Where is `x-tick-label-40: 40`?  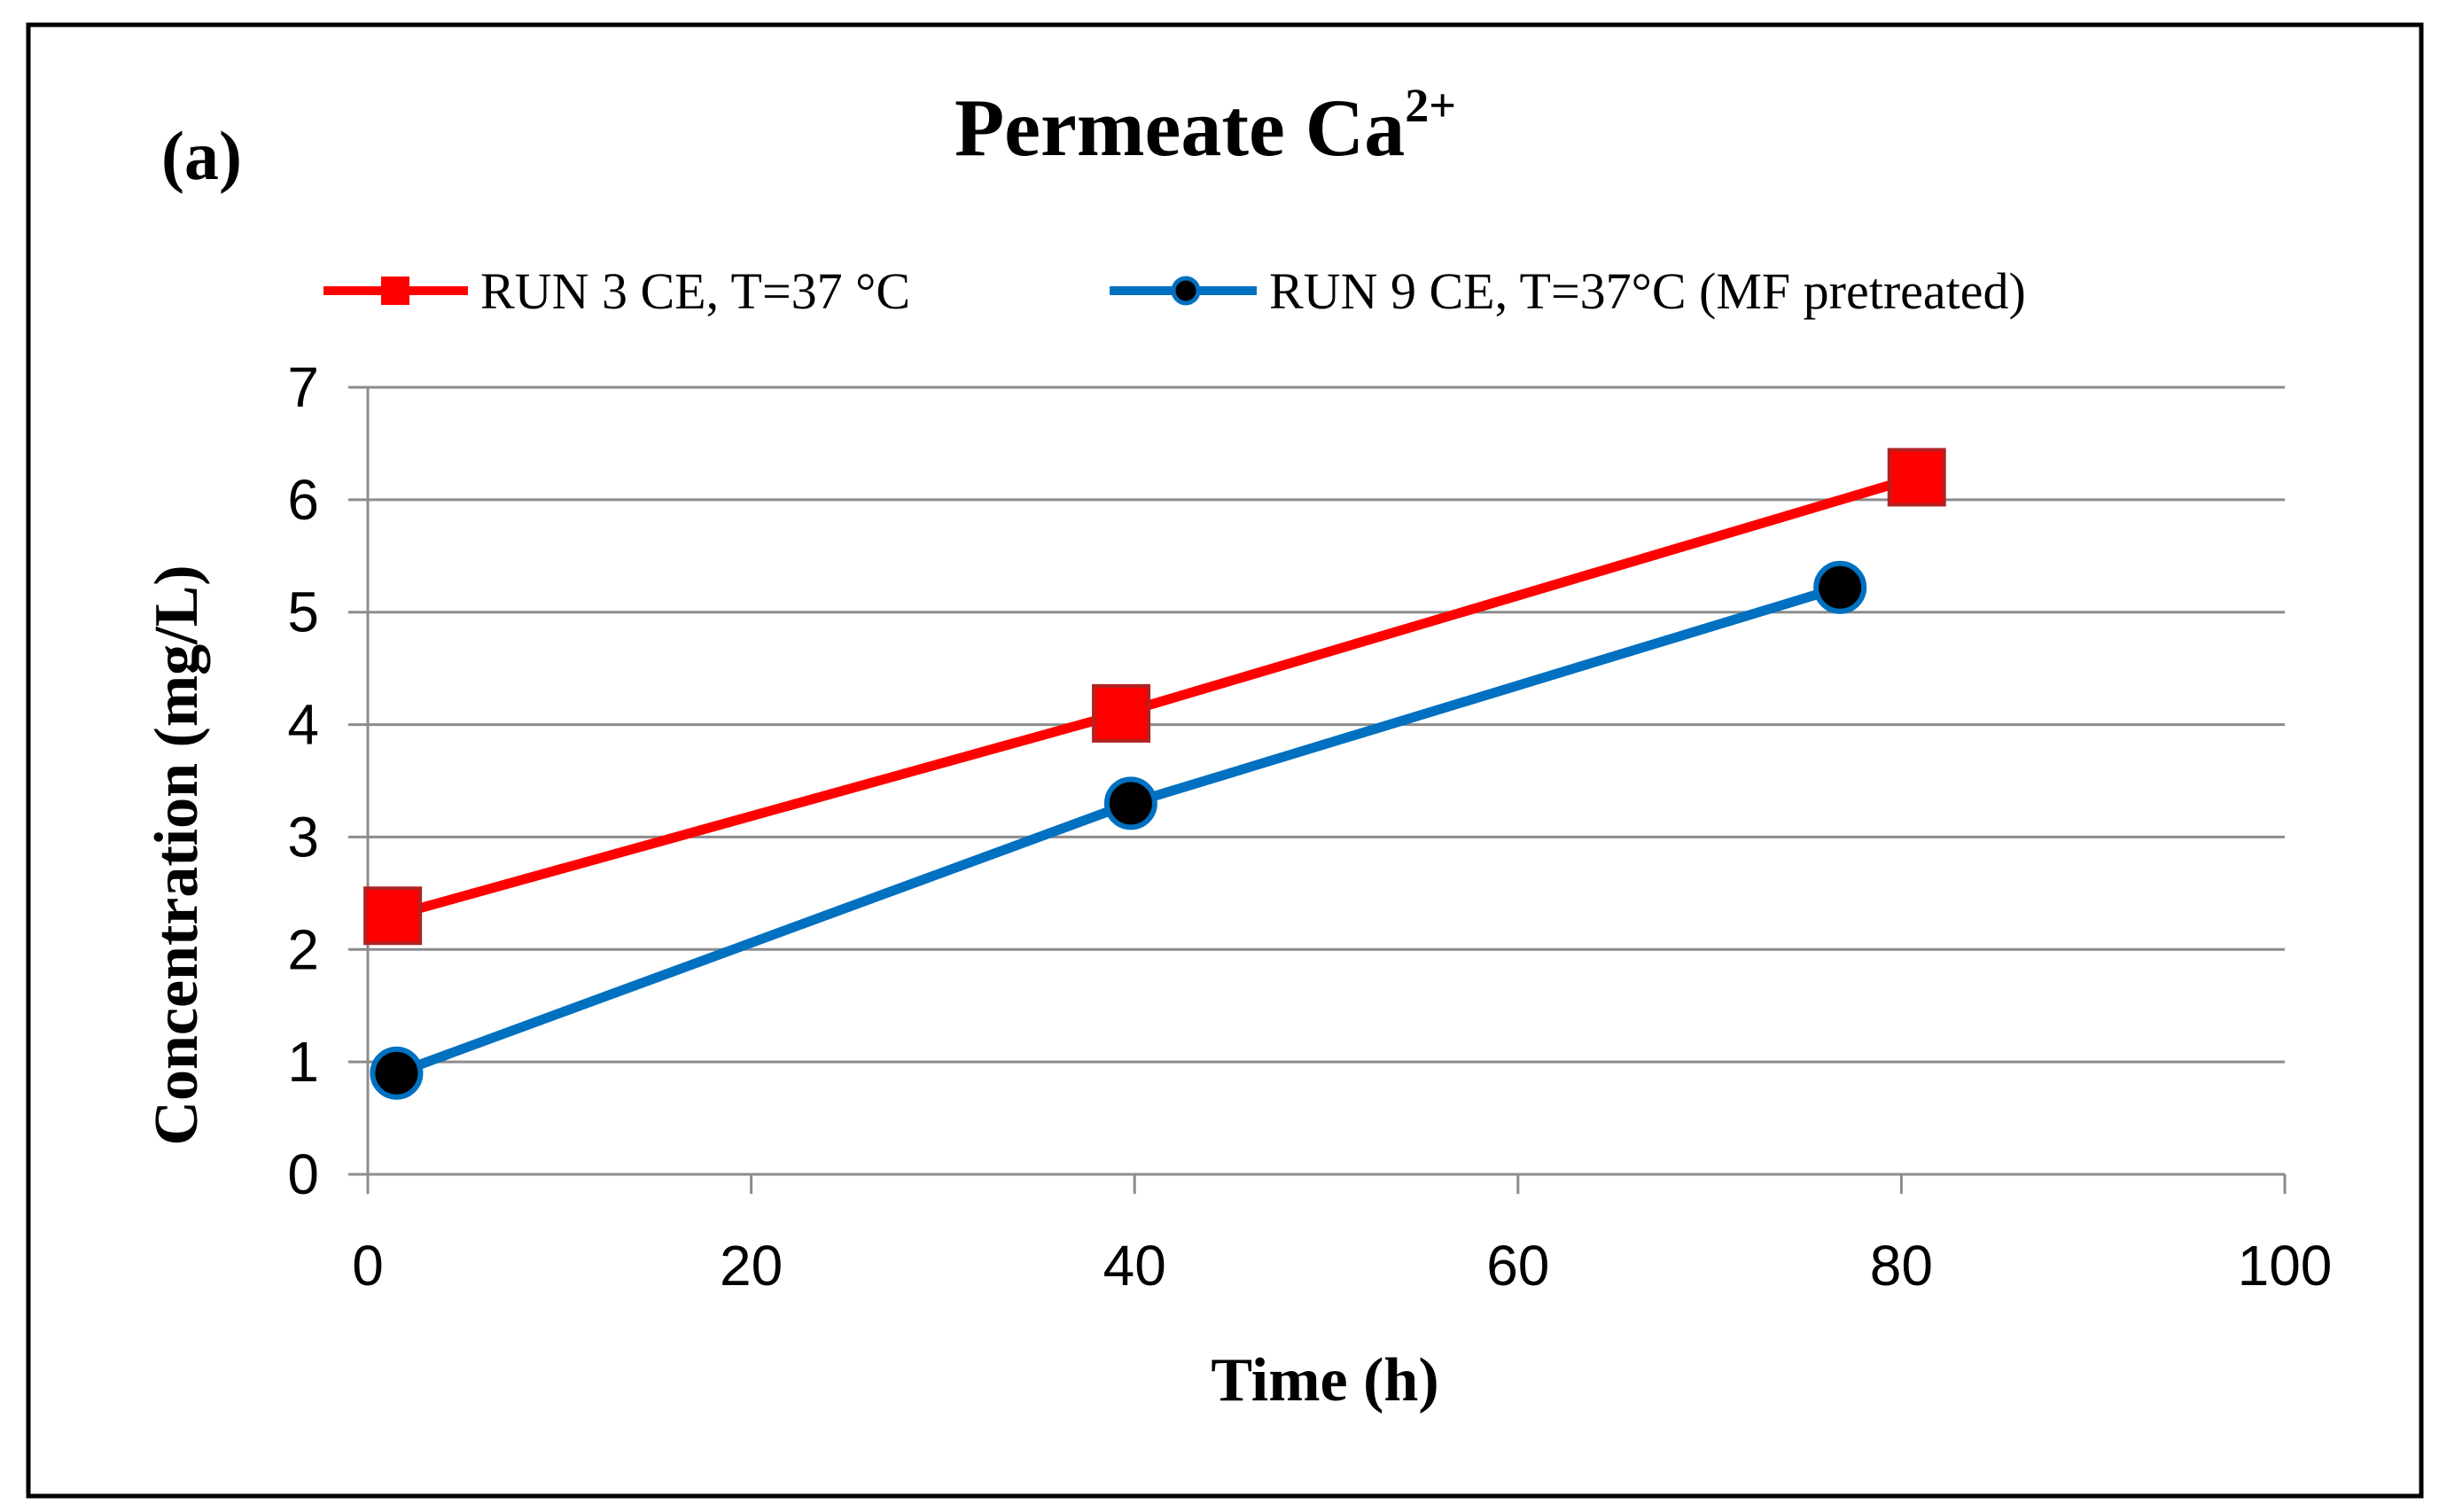
x-tick-label-40: 40 is located at coordinates (1134, 1266).